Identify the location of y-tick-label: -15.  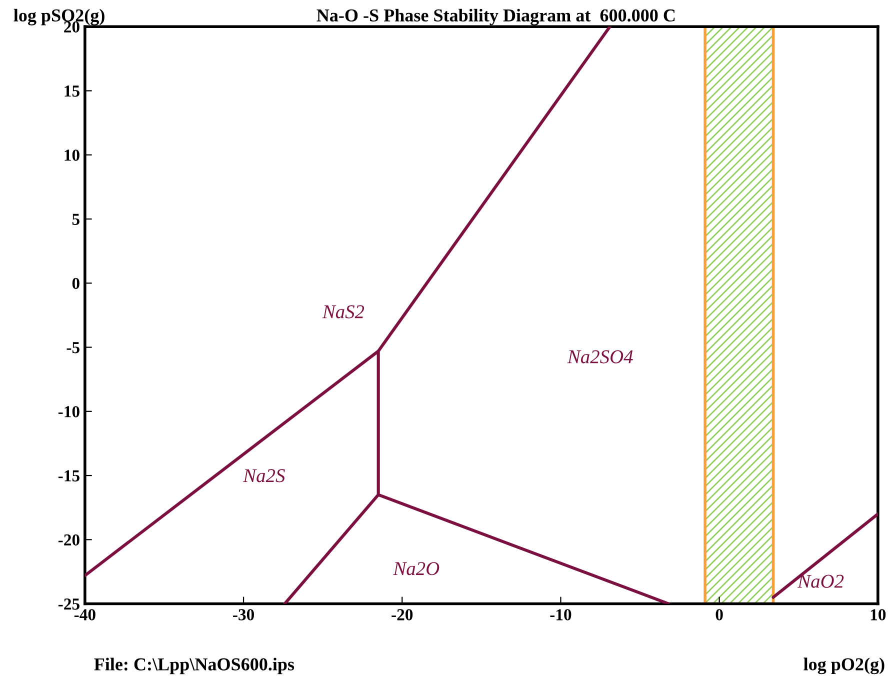
(69, 476).